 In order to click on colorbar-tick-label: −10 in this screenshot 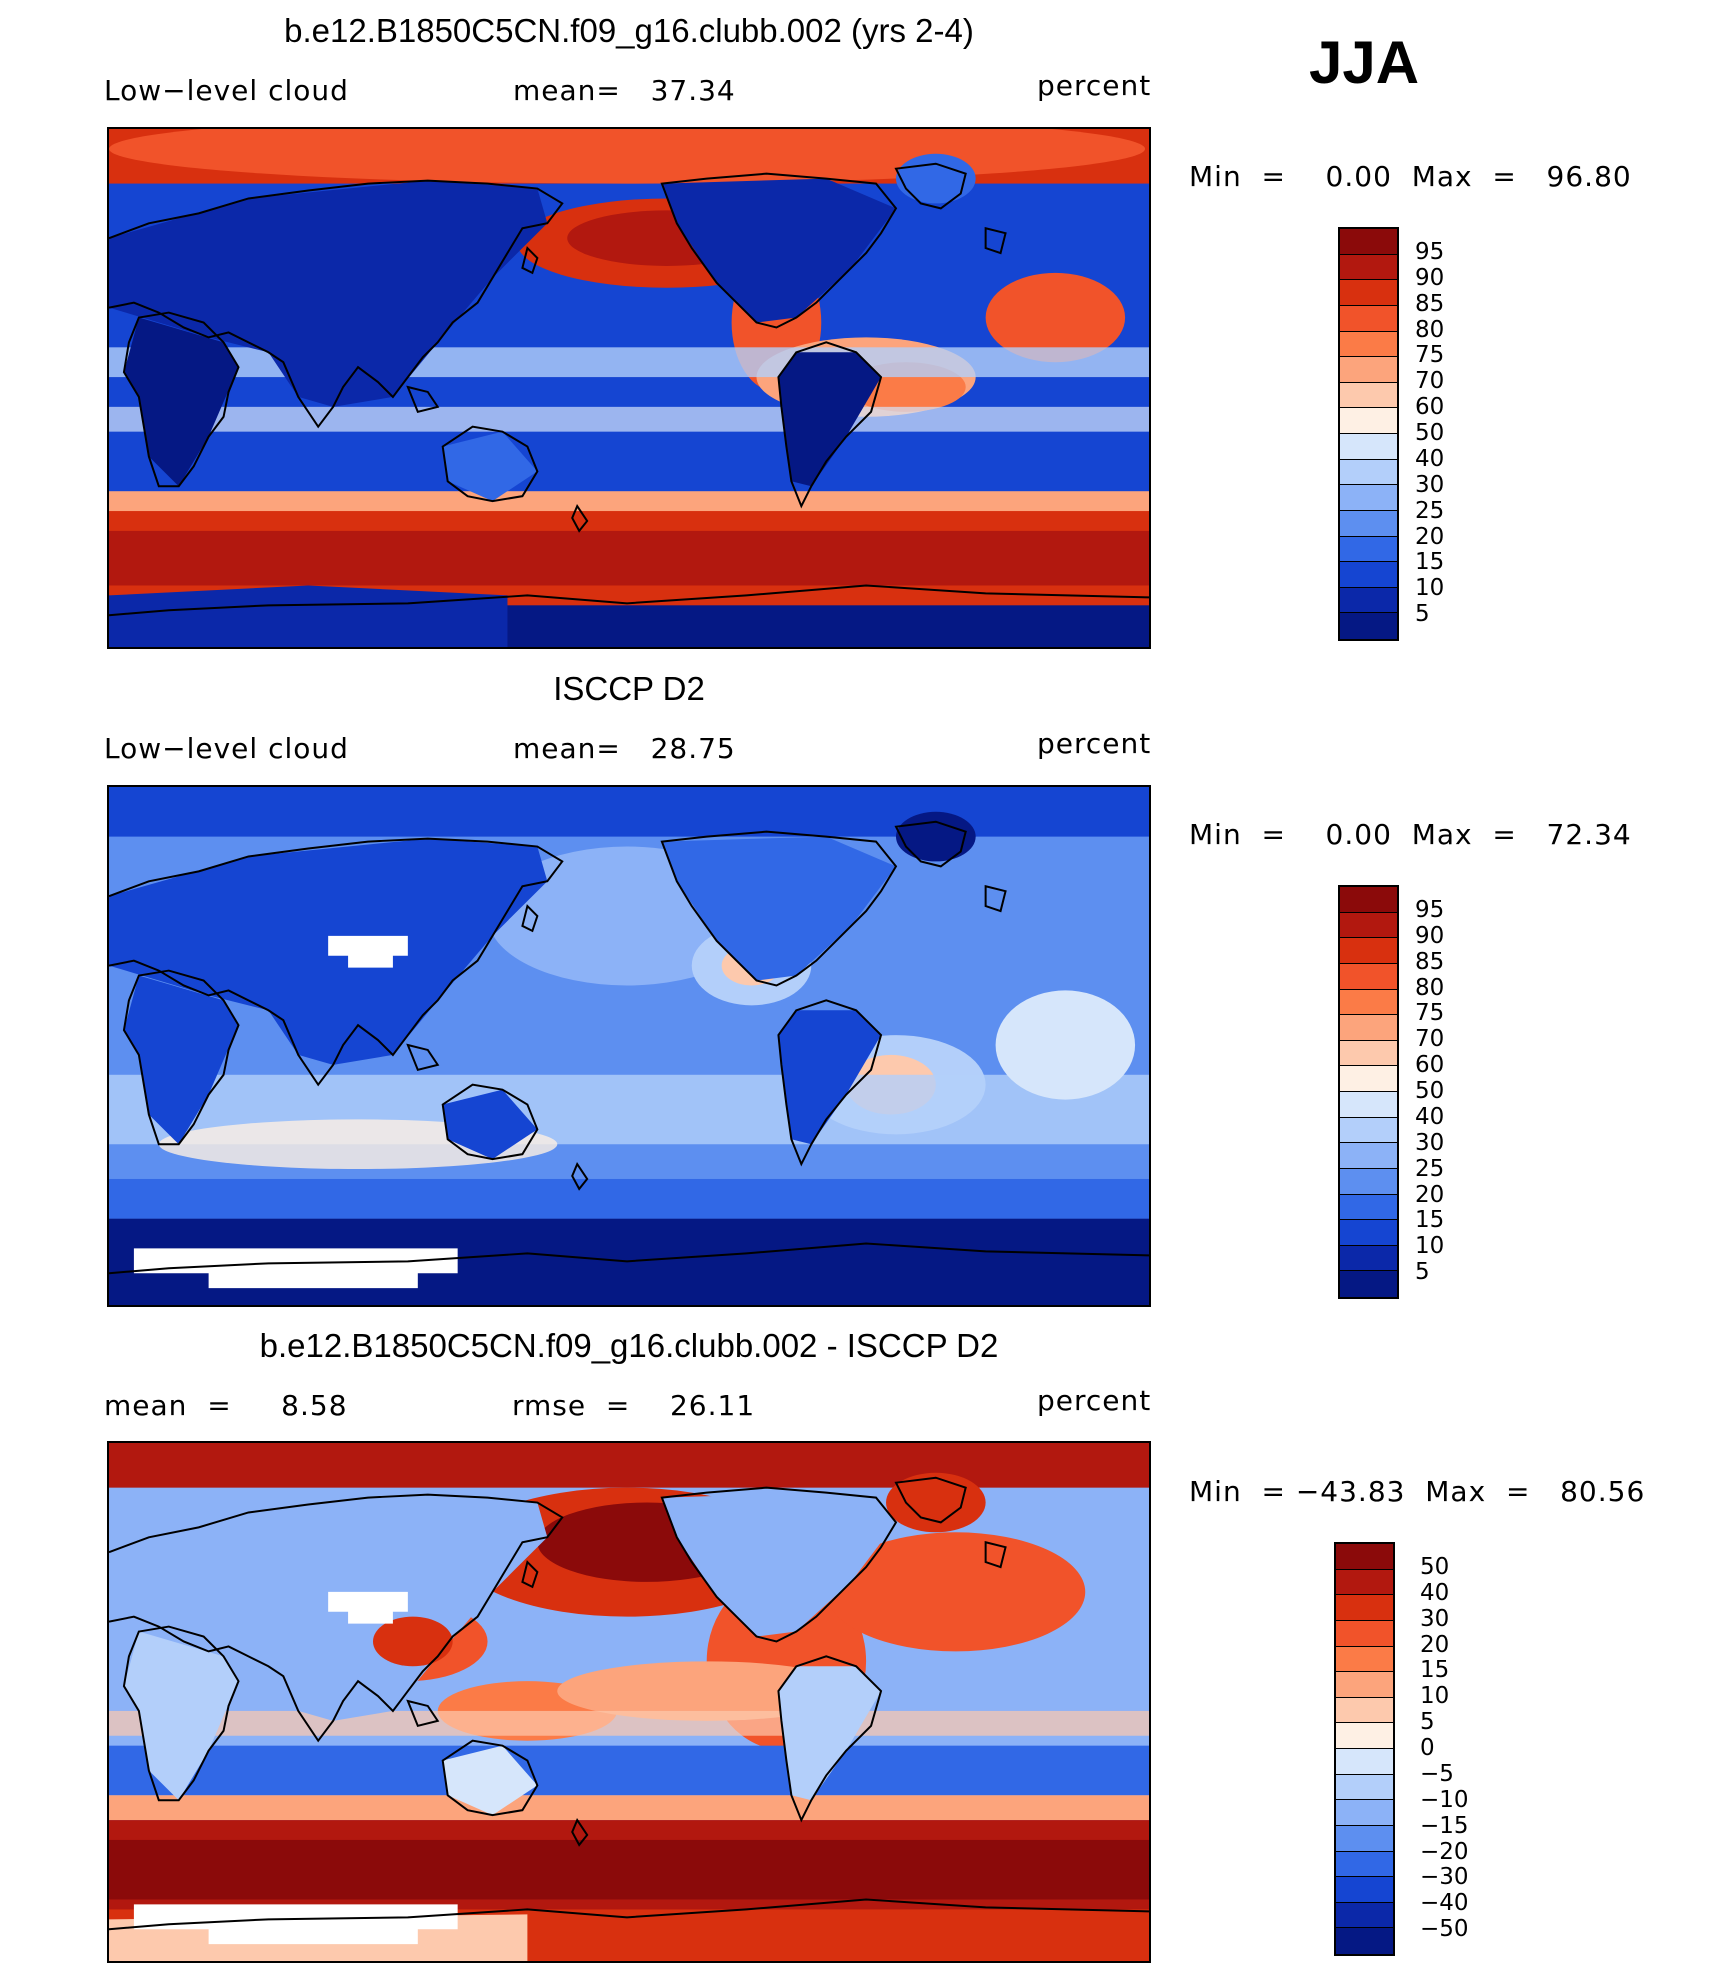, I will do `click(1444, 1799)`.